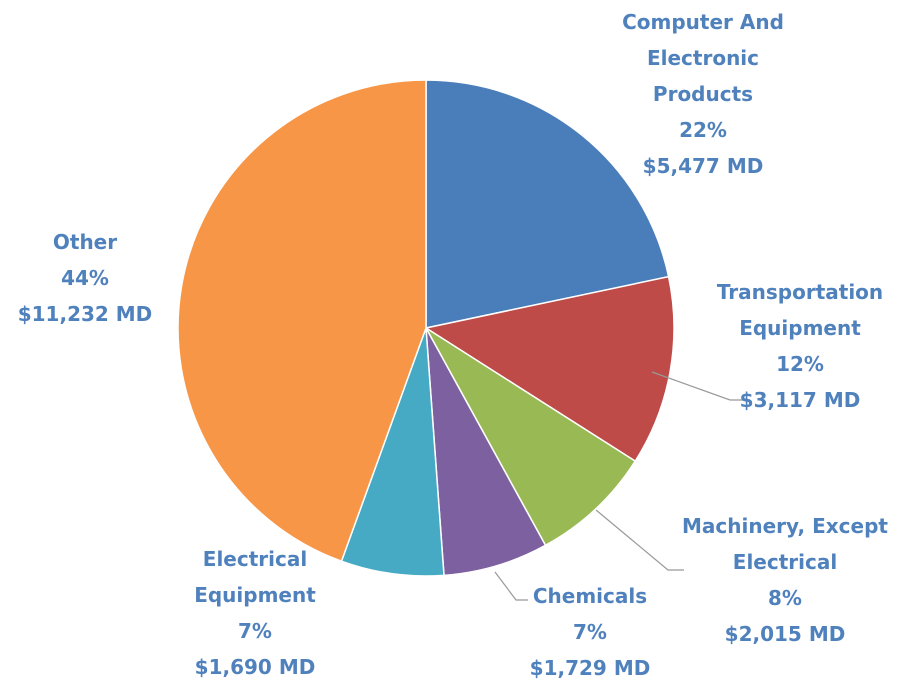 The width and height of the screenshot is (908, 680). Describe the element at coordinates (255, 667) in the screenshot. I see `value-label: $1,690 MD` at that location.